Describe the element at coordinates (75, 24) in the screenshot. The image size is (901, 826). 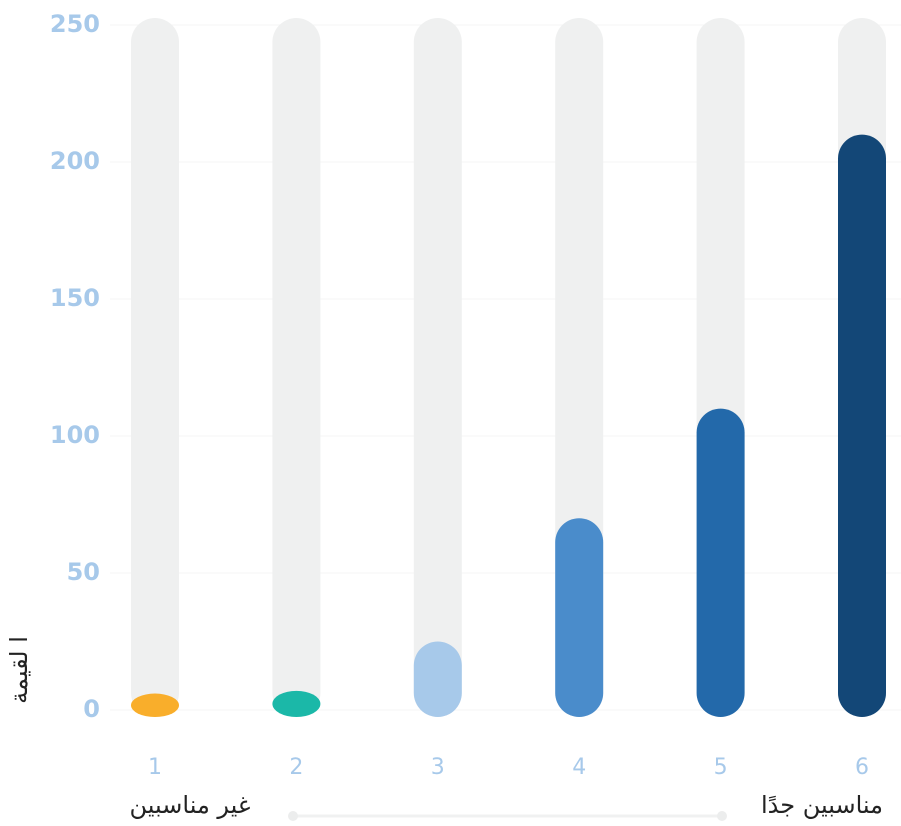
I see `y-tick-label: 250` at that location.